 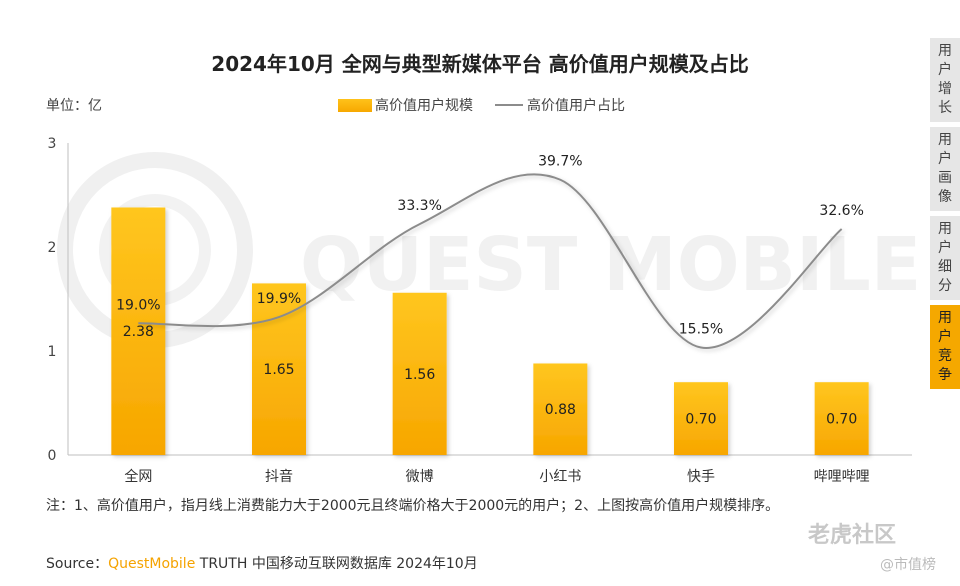 I want to click on legend: 高价值用户规模 高价值用户占比, so click(x=481, y=105).